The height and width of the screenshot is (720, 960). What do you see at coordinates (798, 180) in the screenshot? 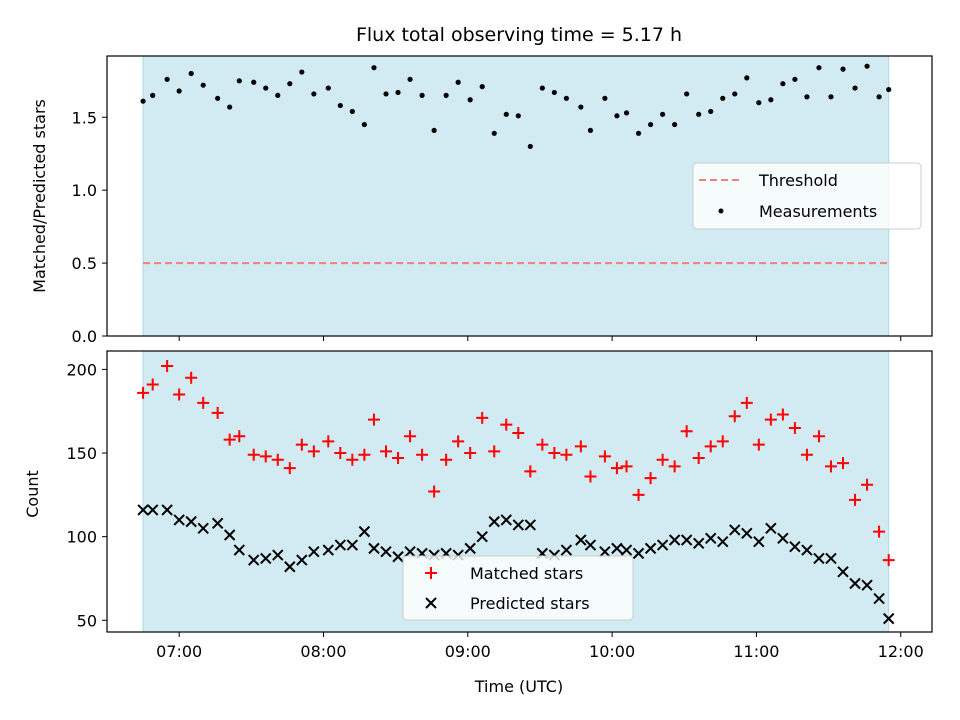
I see `threshold-legend-label: Threshold` at bounding box center [798, 180].